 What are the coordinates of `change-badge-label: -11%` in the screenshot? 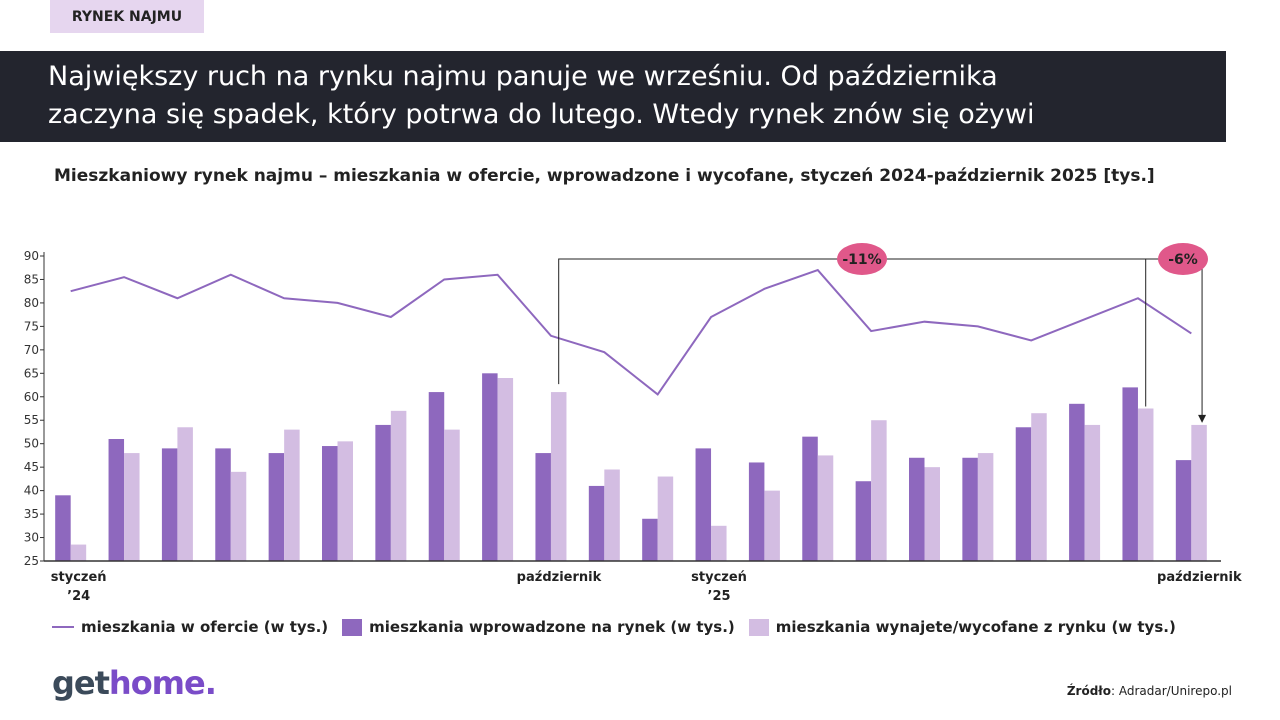 It's located at (861, 260).